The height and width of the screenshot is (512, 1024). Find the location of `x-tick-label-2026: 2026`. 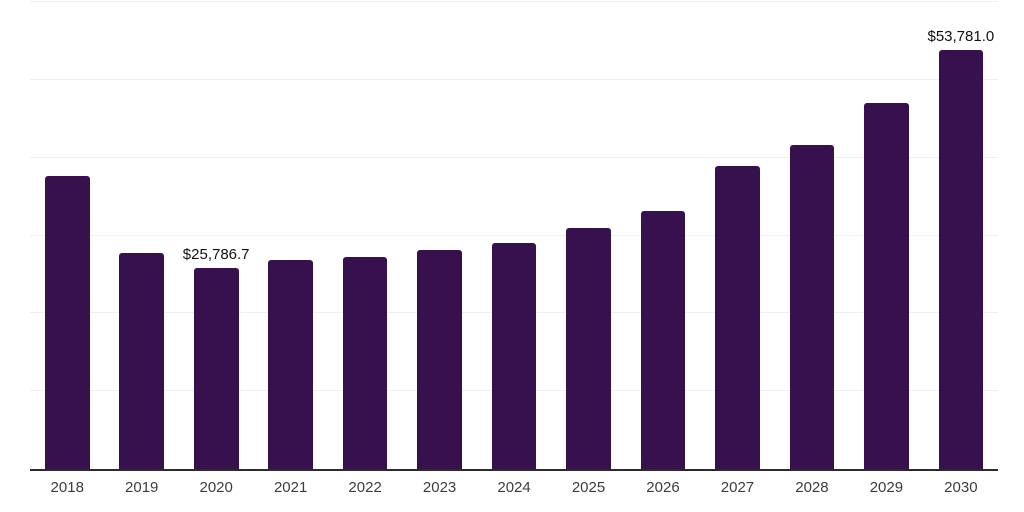

x-tick-label-2026: 2026 is located at coordinates (663, 487).